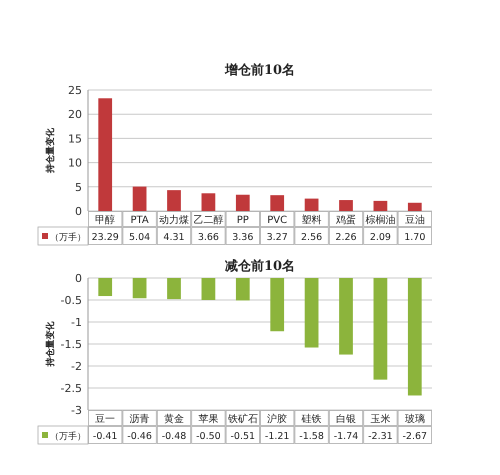 The height and width of the screenshot is (475, 500). Describe the element at coordinates (380, 419) in the screenshot. I see `x-tick-label: 玉米` at that location.